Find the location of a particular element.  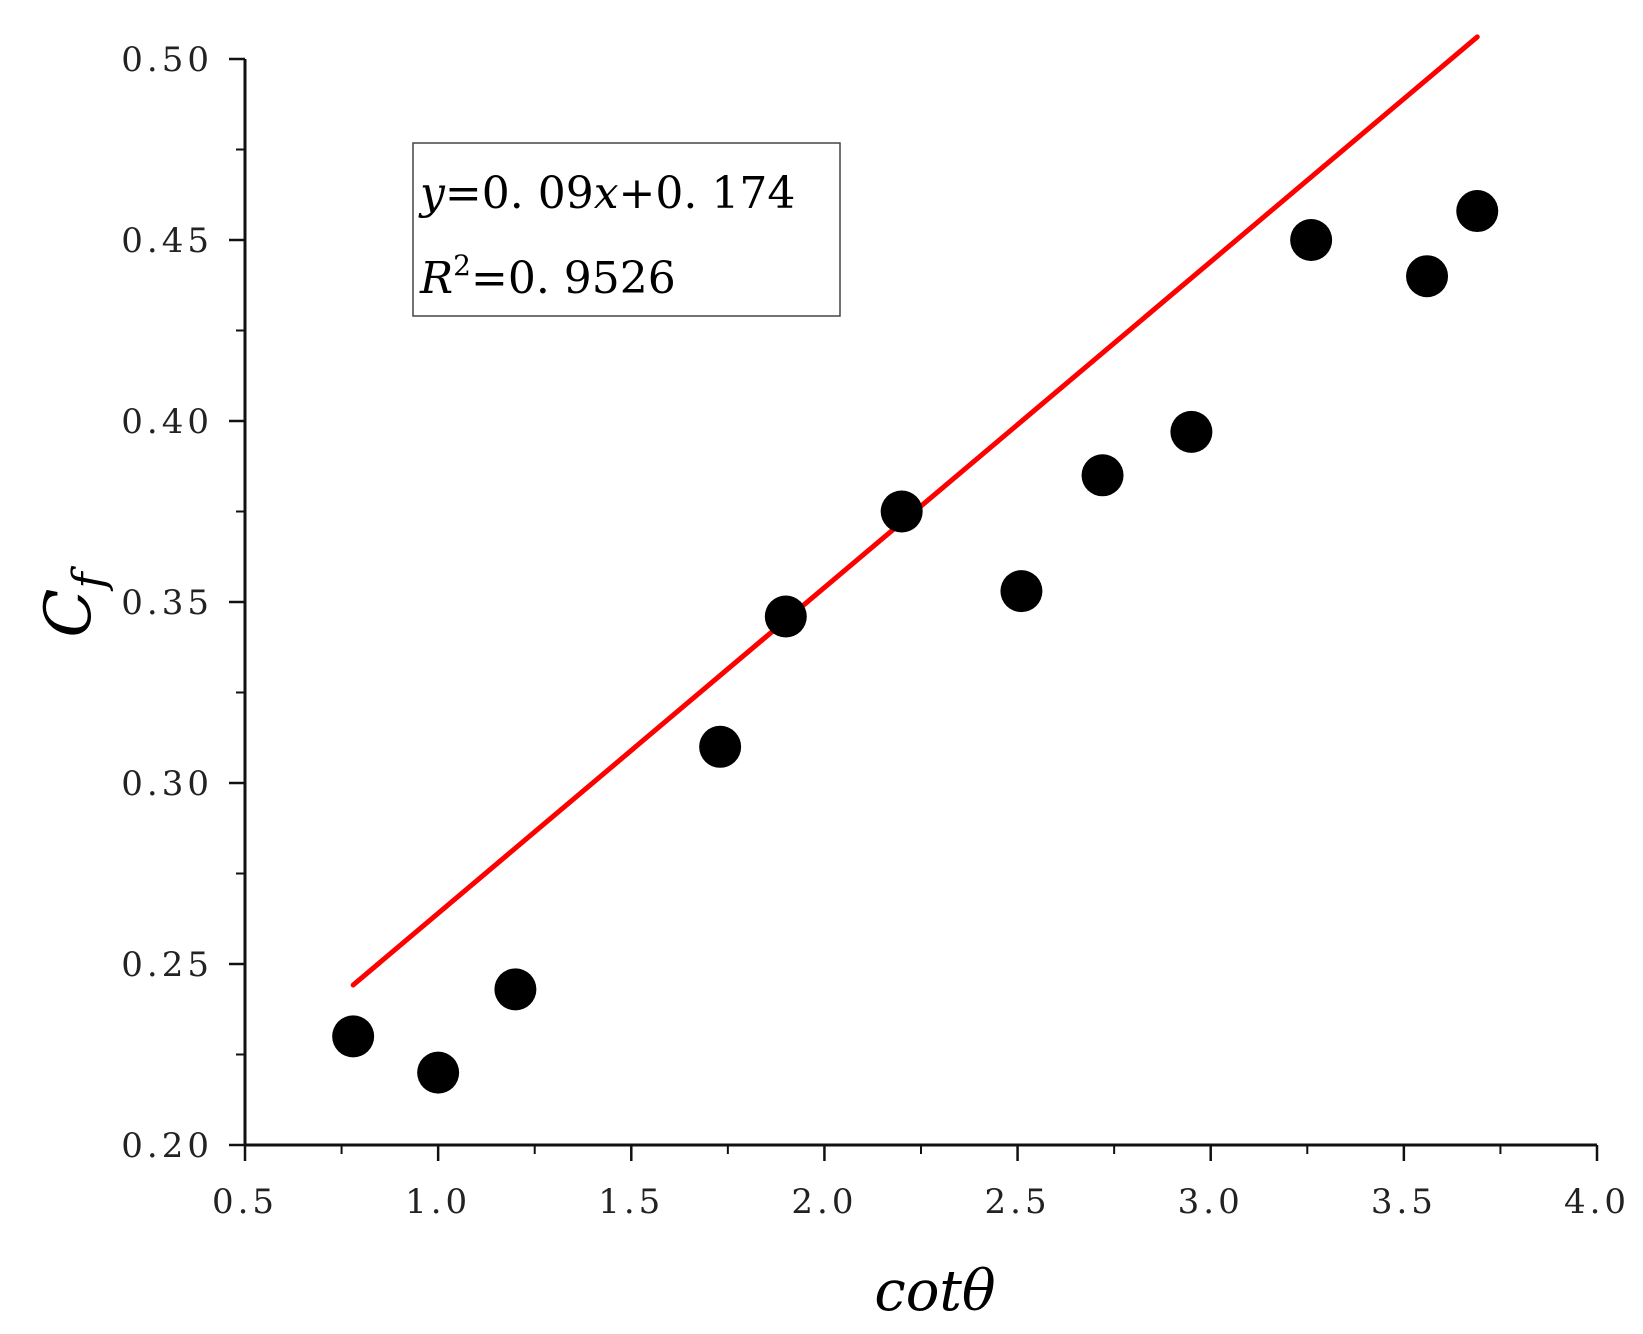

y-tick-label: 0.30 is located at coordinates (167, 784).